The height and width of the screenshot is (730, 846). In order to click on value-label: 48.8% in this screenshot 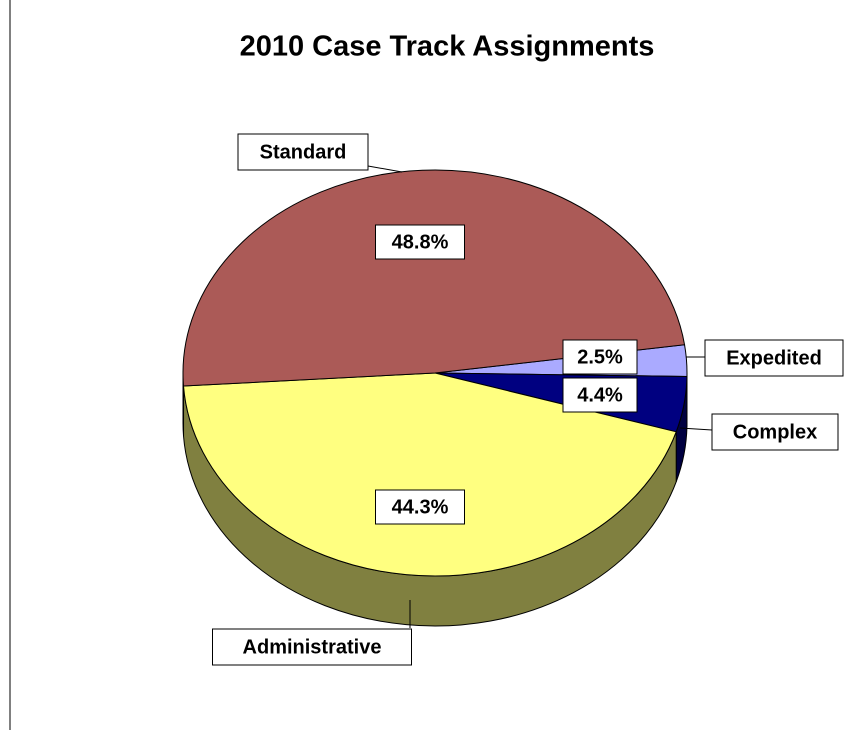, I will do `click(420, 242)`.